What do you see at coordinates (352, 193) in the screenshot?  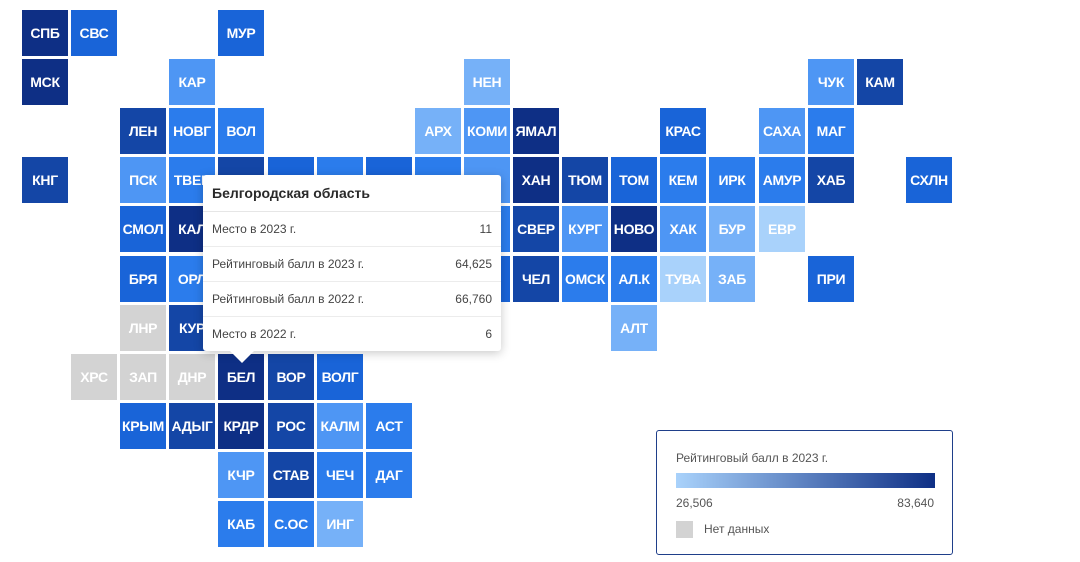 I see `tooltip-title: Белгородская область` at bounding box center [352, 193].